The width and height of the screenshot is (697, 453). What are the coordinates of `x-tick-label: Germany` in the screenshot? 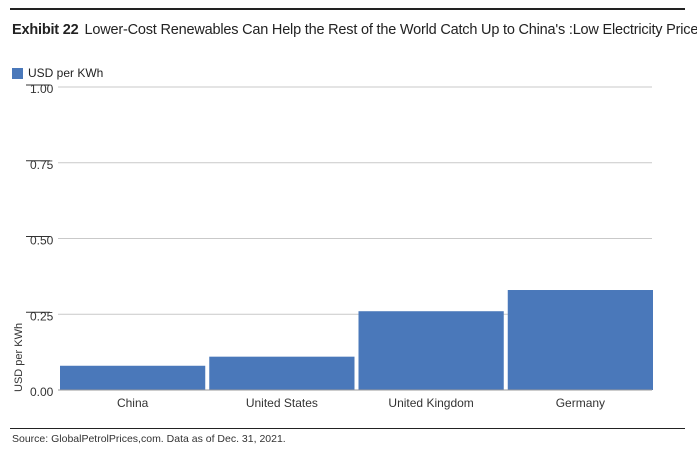 It's located at (580, 403).